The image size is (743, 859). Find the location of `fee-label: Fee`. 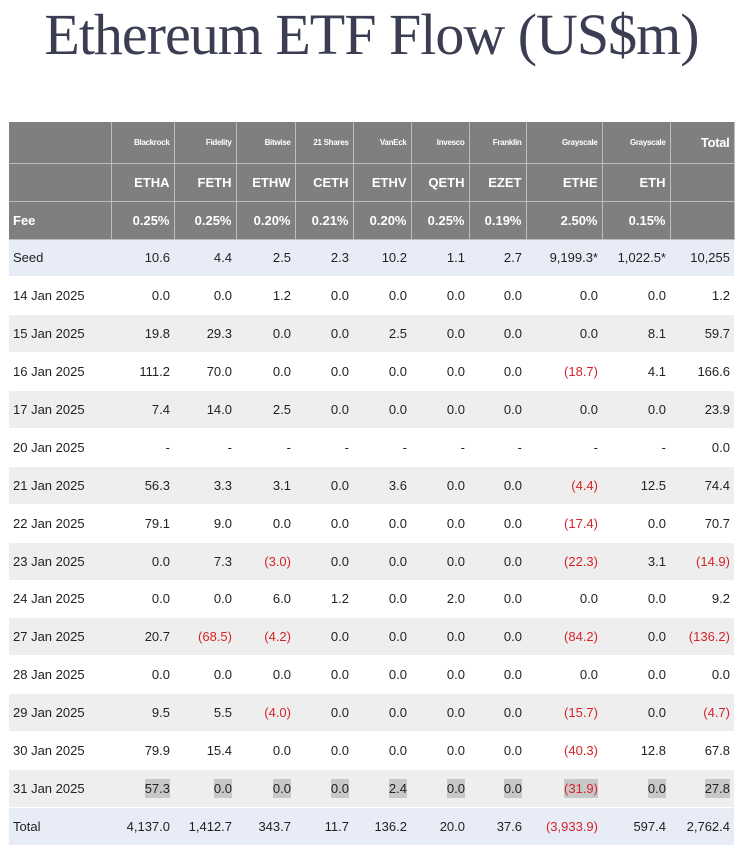

fee-label: Fee is located at coordinates (60, 220).